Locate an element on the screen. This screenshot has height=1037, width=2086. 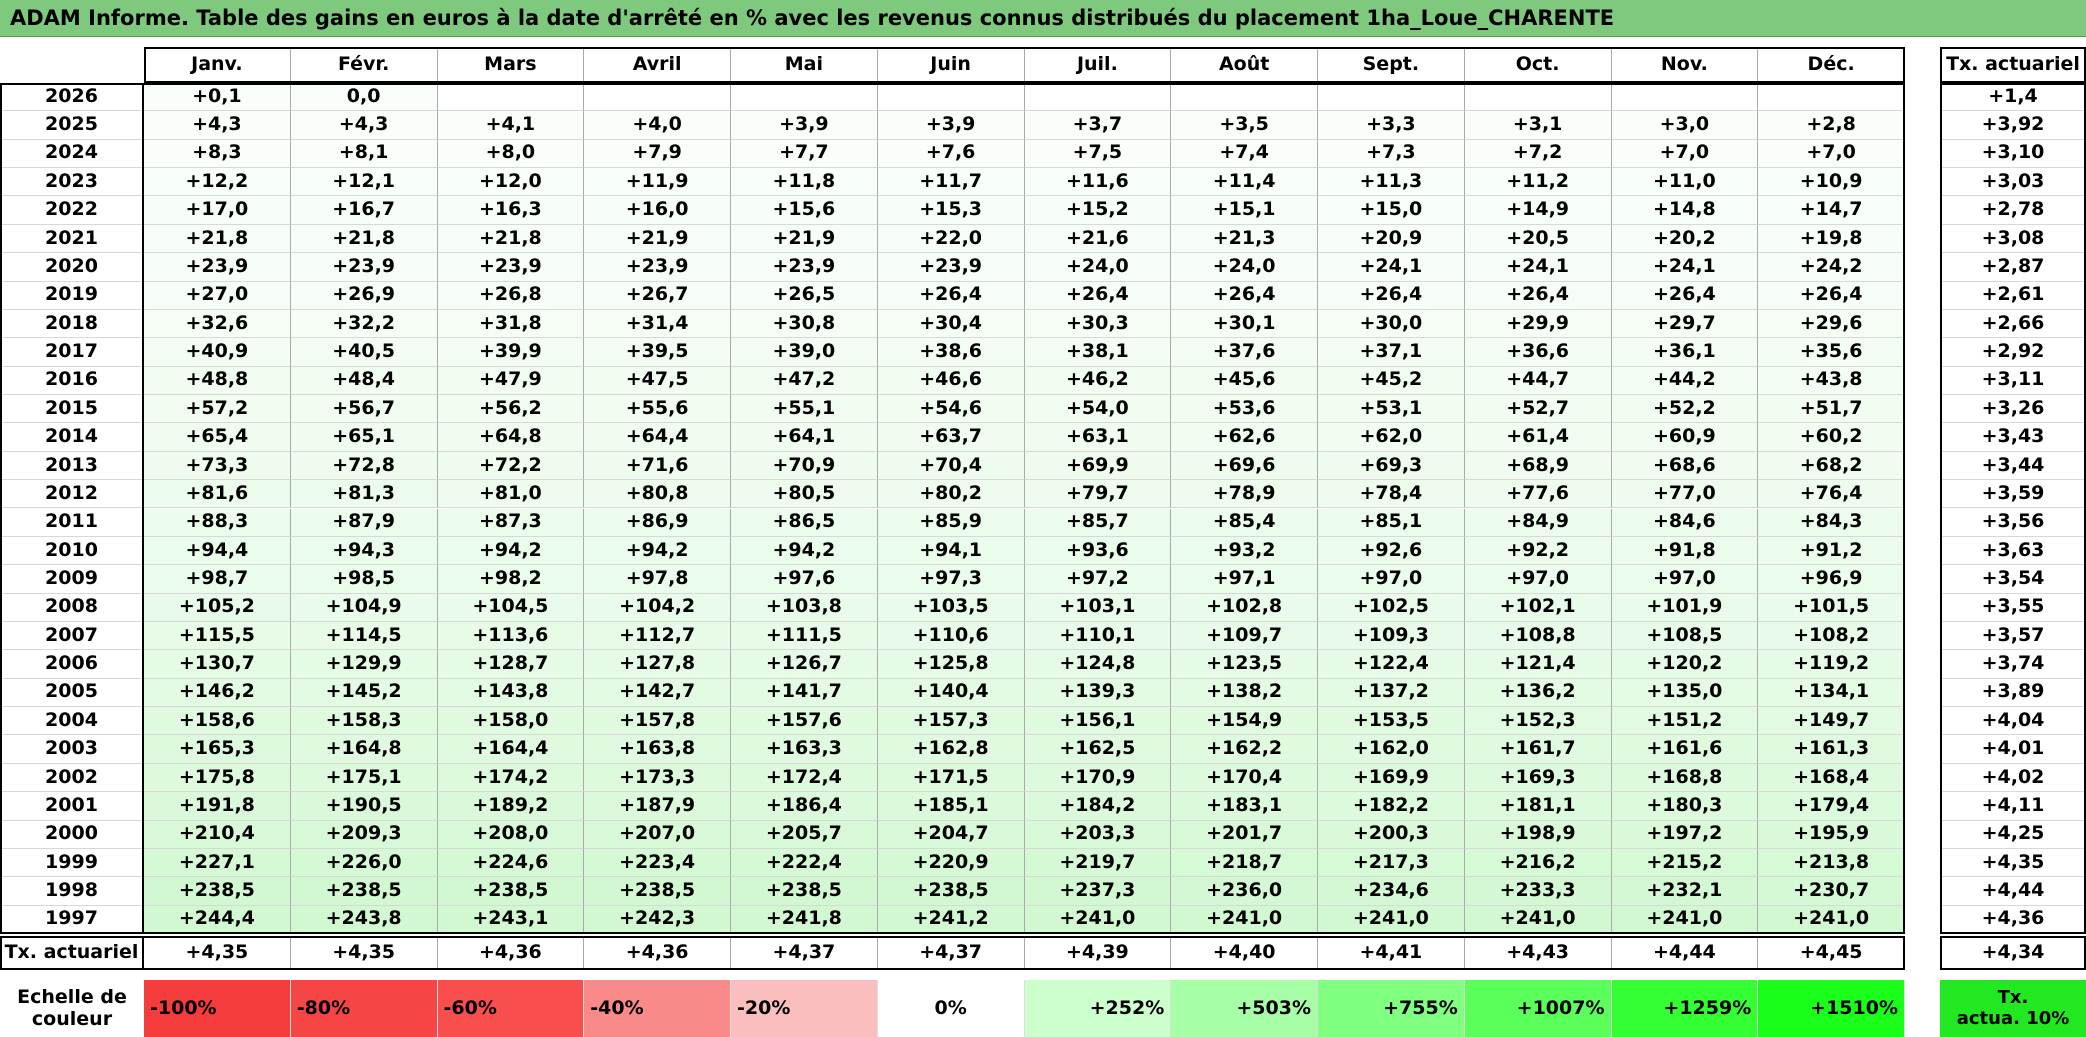
gain-cell: +52,7 is located at coordinates (1538, 409).